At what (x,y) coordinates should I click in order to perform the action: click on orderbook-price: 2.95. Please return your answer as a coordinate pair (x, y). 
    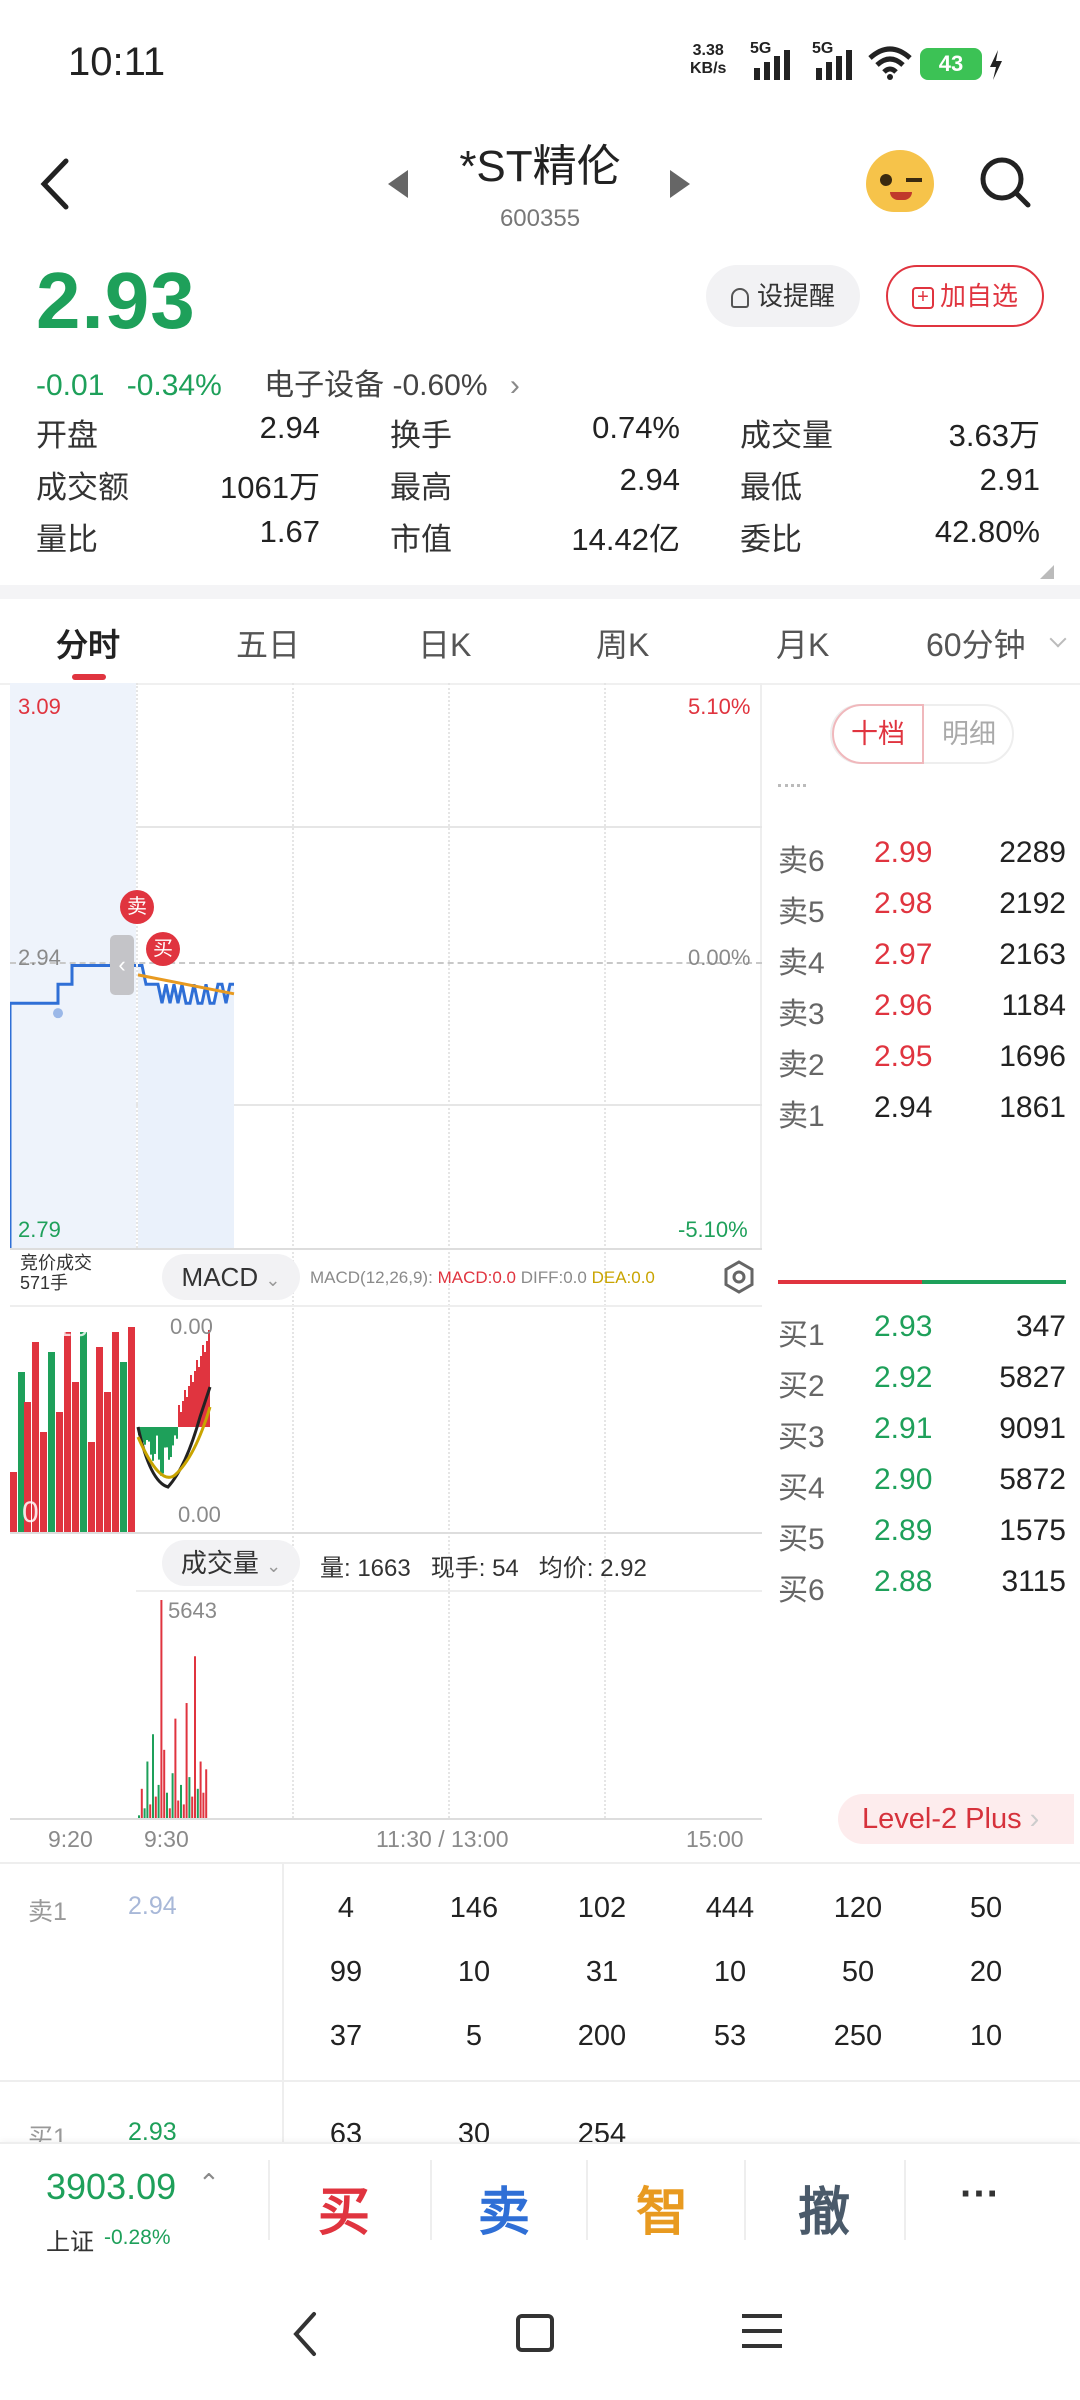
    Looking at the image, I should click on (903, 1056).